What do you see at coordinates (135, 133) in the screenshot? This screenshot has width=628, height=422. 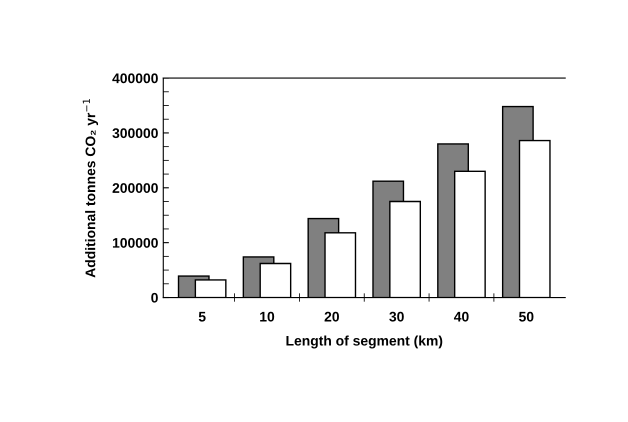 I see `y-tick-label: 300000` at bounding box center [135, 133].